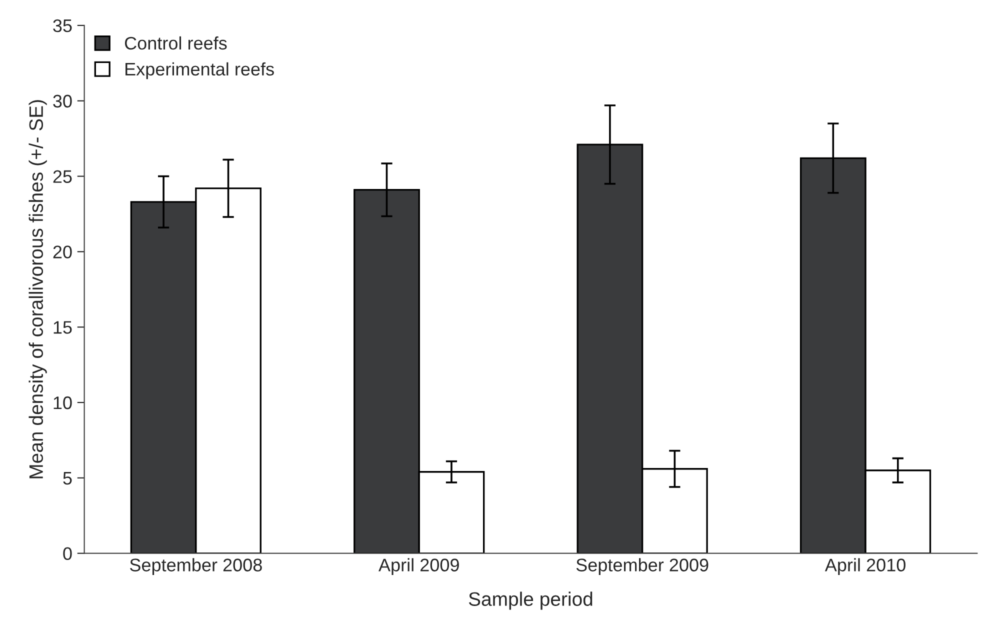 The image size is (992, 636). I want to click on x-tick-label: September 2008, so click(196, 567).